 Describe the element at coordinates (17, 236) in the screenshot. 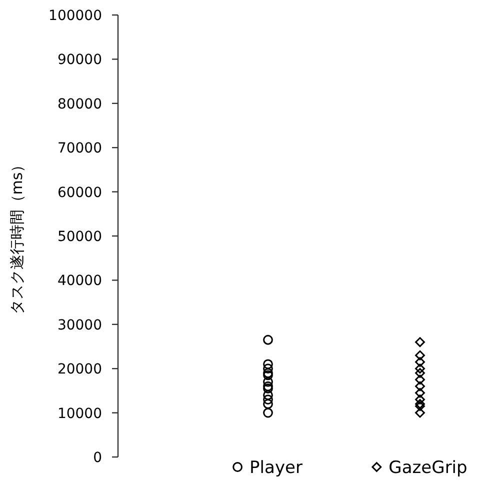

I see `y-axis-title: タスク遂行時間（ms）` at that location.